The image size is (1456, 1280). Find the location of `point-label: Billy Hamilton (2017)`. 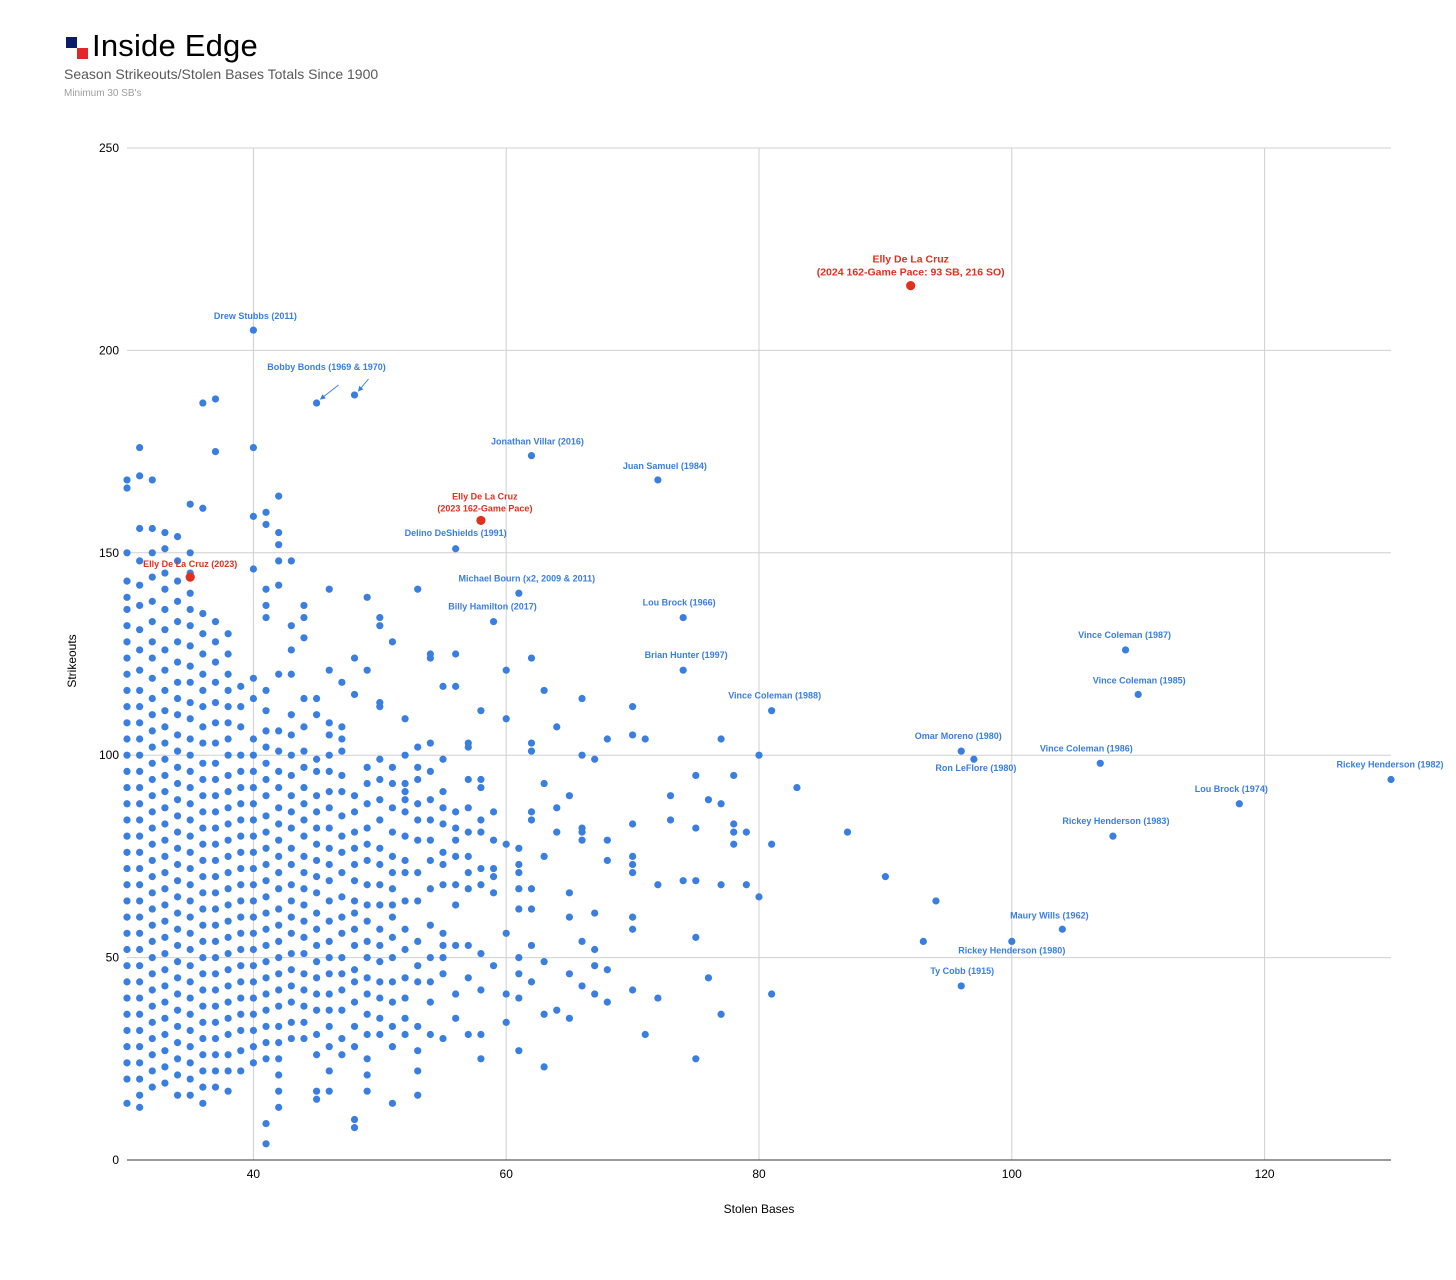

point-label: Billy Hamilton (2017) is located at coordinates (492, 607).